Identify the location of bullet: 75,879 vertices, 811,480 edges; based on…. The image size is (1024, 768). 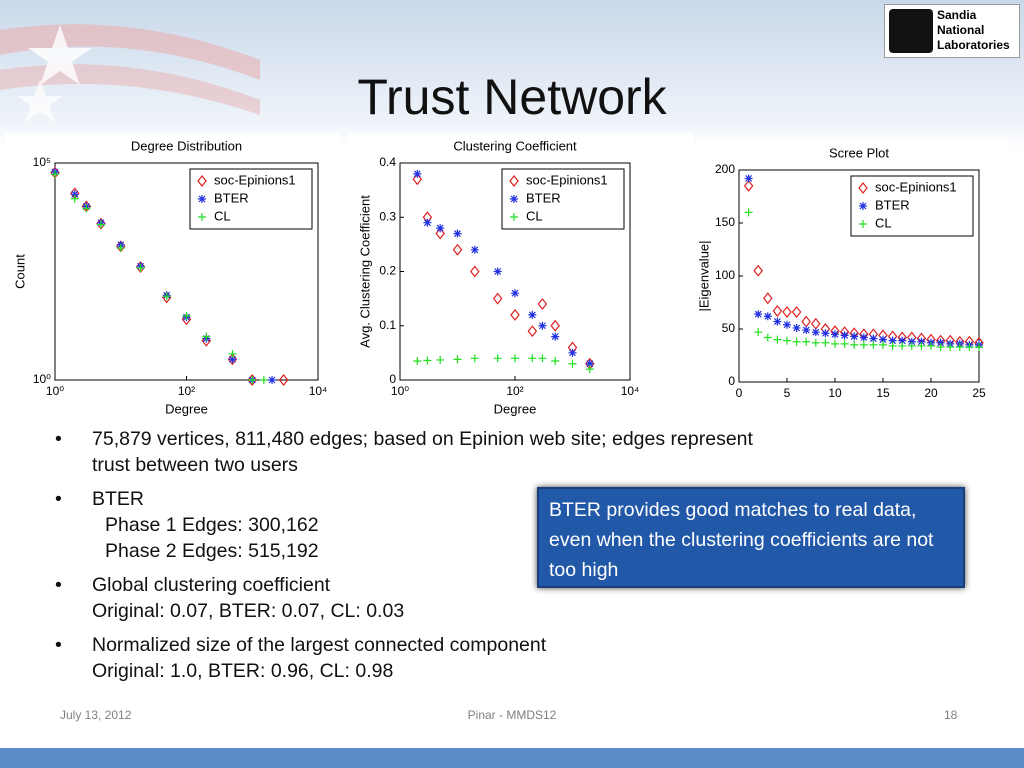
(404, 452).